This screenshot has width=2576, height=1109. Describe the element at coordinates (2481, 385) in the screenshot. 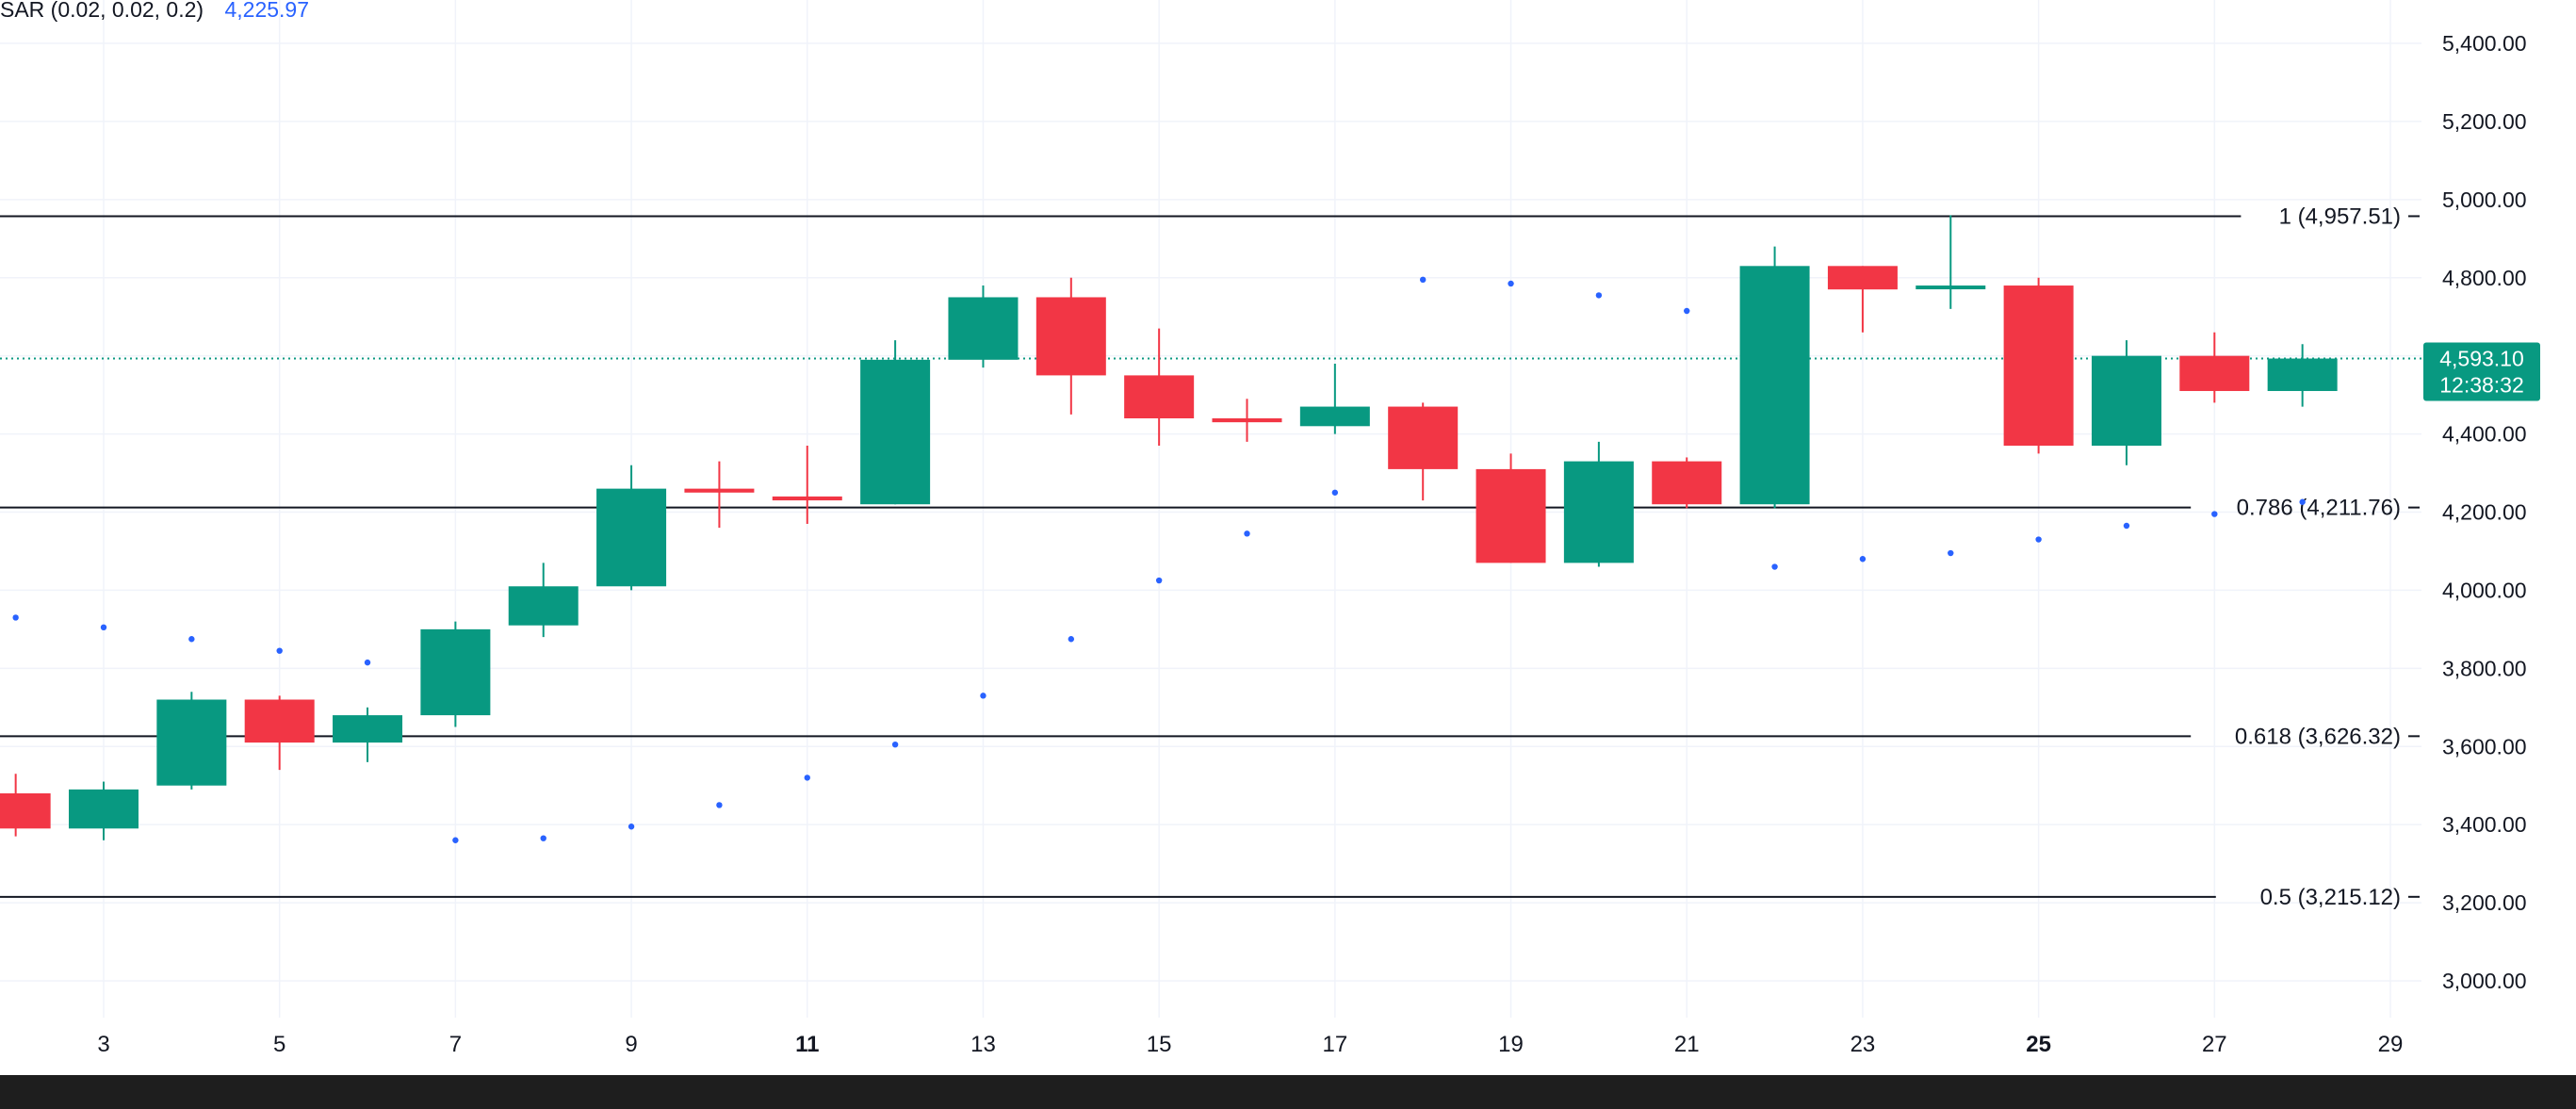

I see `bar-countdown-label: 12:38:32` at that location.